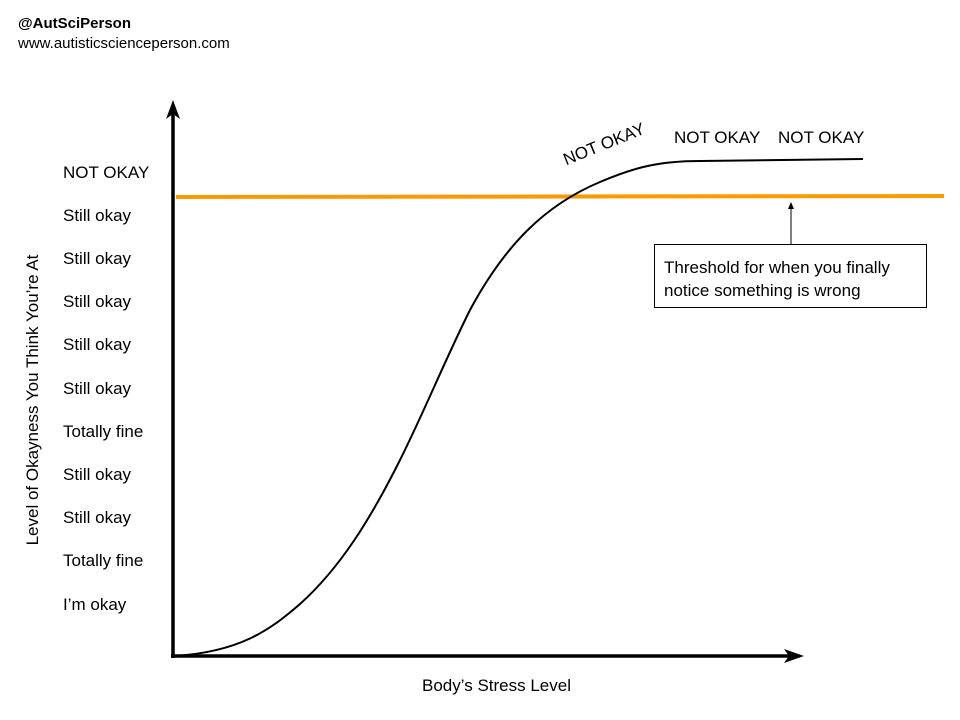  Describe the element at coordinates (173, 109) in the screenshot. I see `y-axis-arrowhead-icon` at that location.